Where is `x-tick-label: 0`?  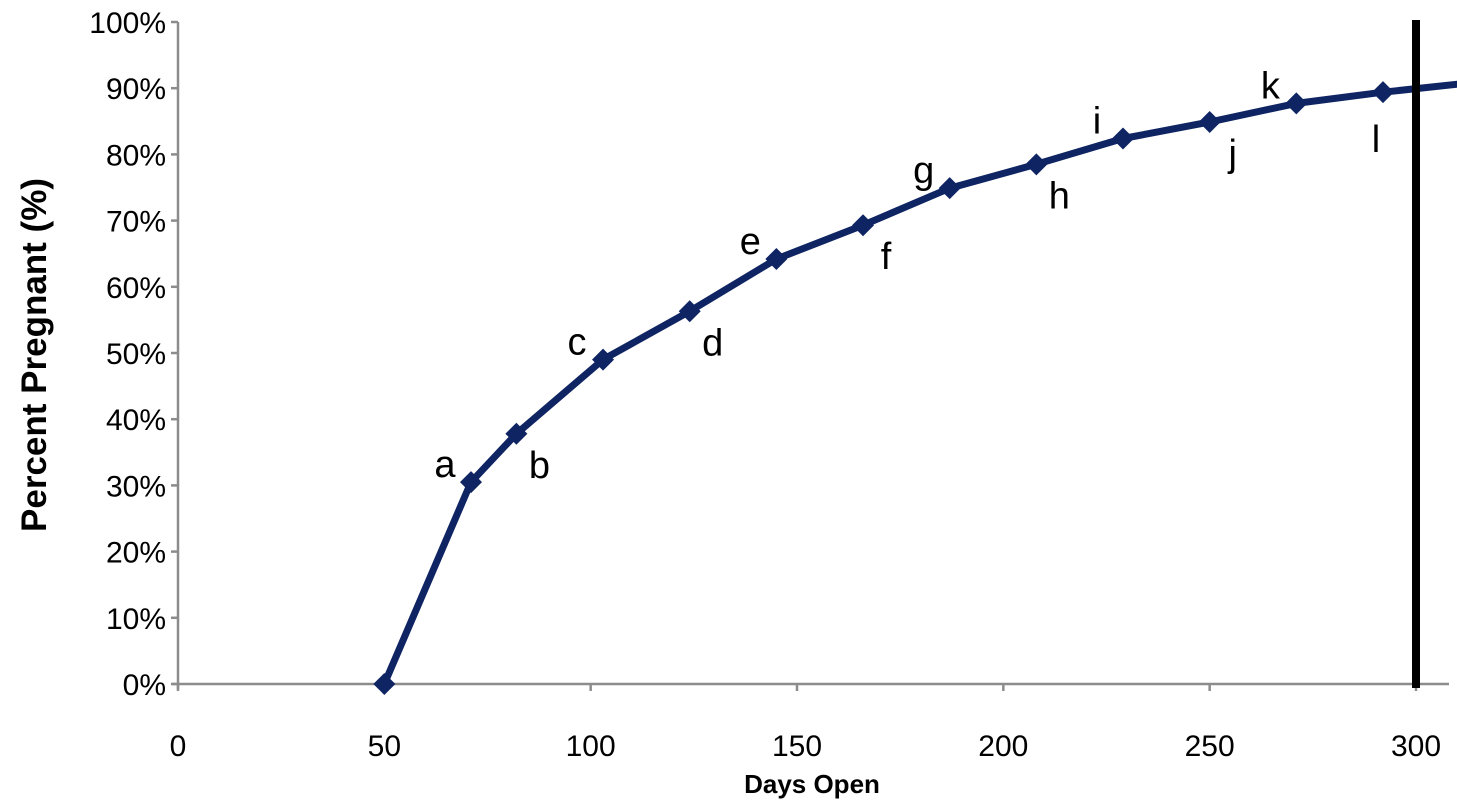
x-tick-label: 0 is located at coordinates (178, 746).